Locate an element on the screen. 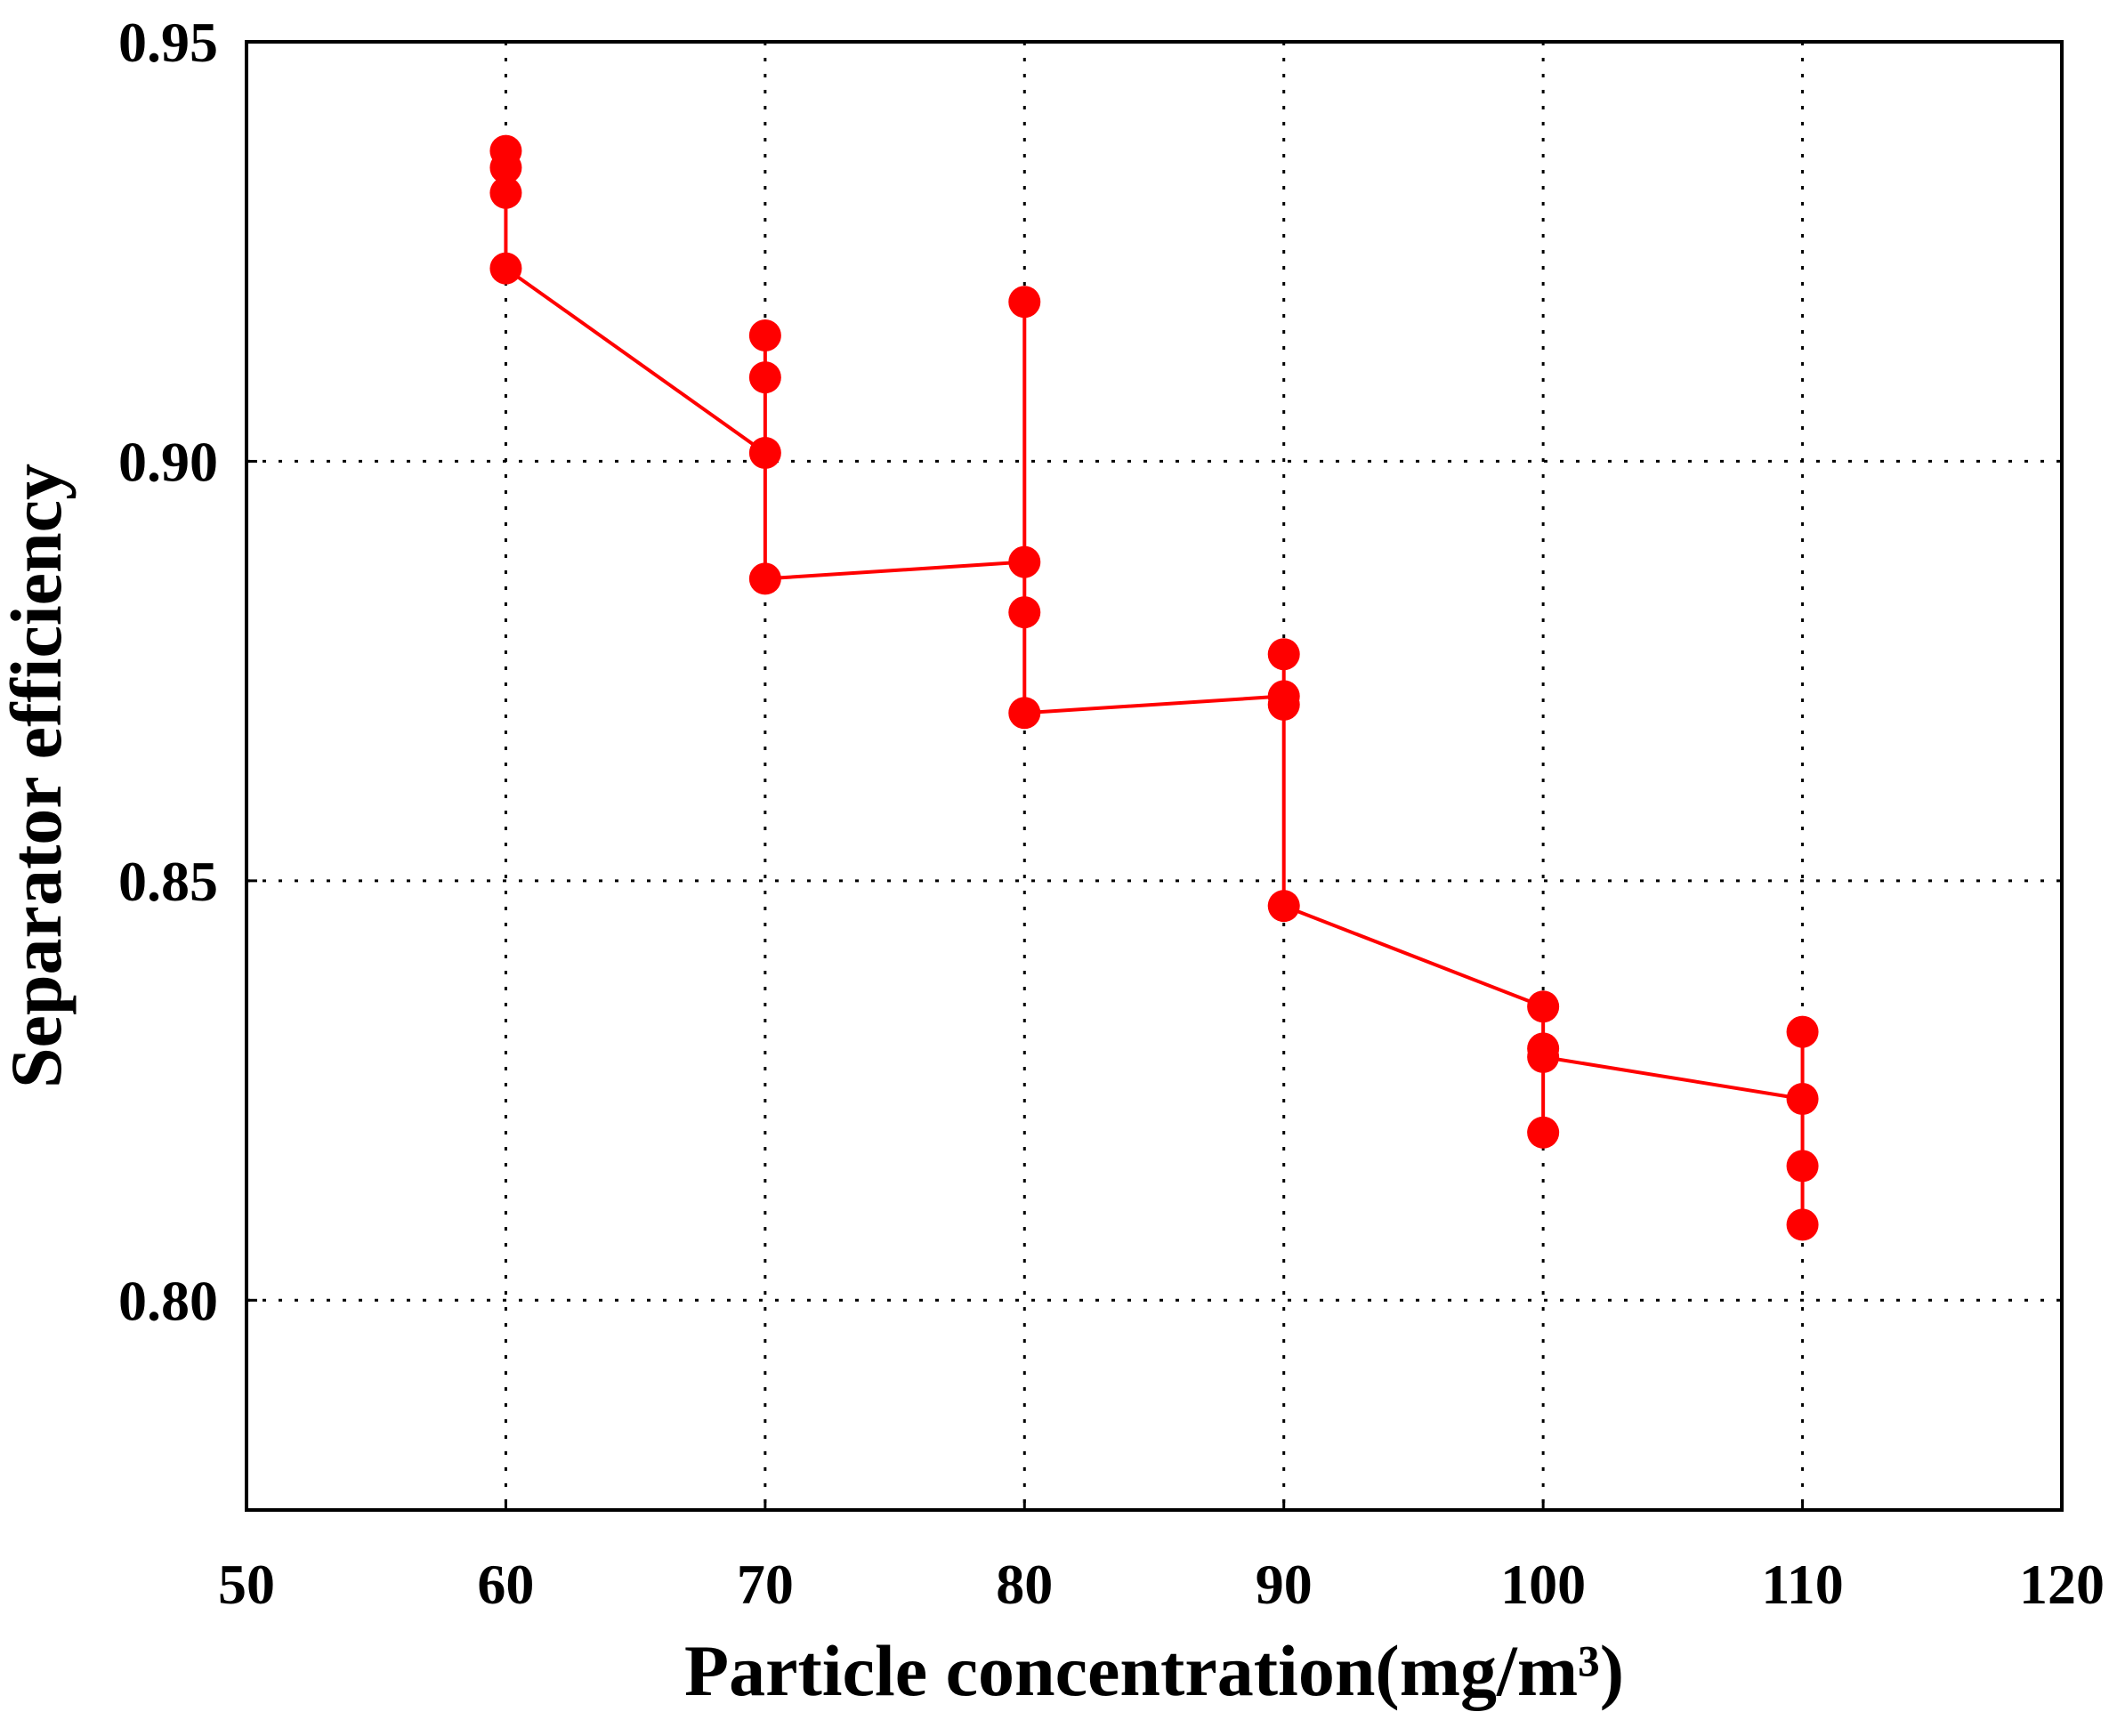 This screenshot has width=2117, height=1736. y-tick-label: 0.85 is located at coordinates (168, 881).